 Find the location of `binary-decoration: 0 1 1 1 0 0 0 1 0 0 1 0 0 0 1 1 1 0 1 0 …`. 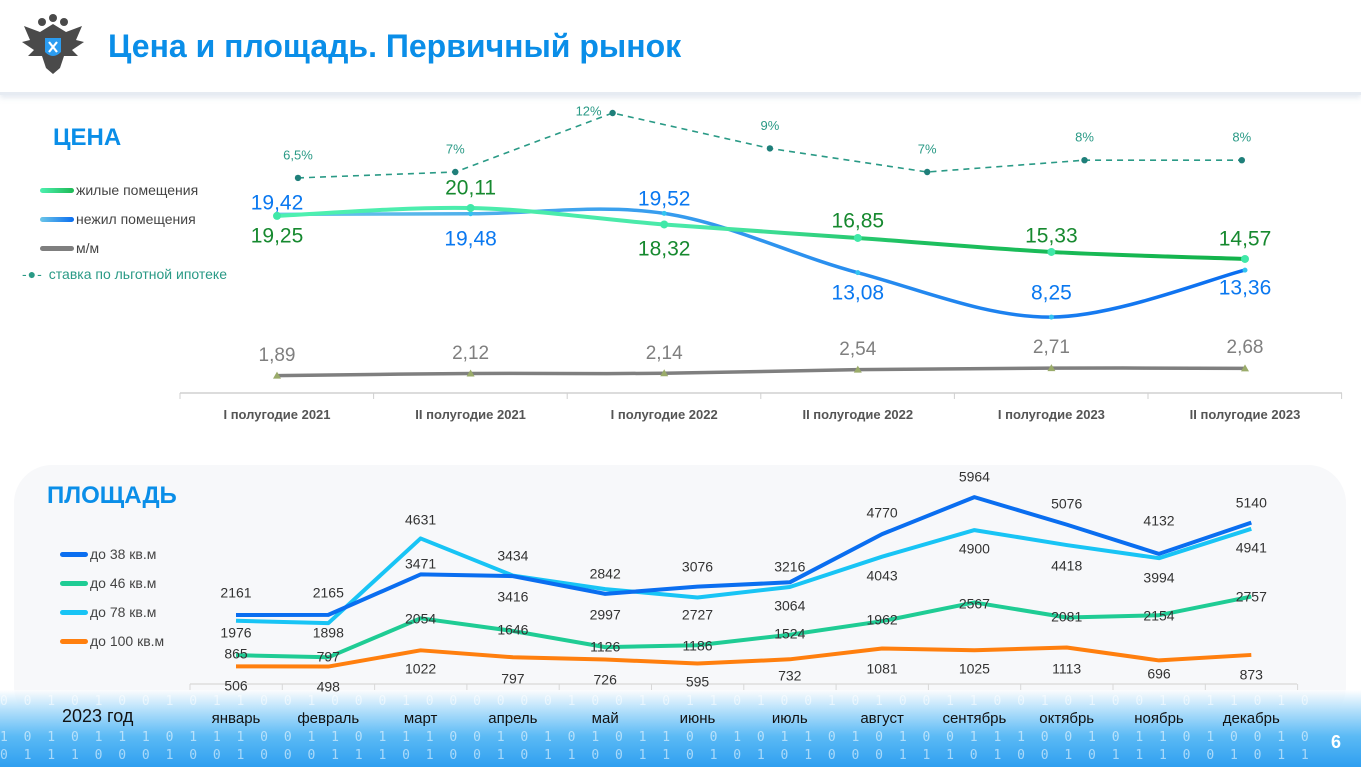

binary-decoration: 0 1 1 1 0 0 0 1 0 0 1 0 0 0 1 1 1 0 1 0 … is located at coordinates (656, 755).